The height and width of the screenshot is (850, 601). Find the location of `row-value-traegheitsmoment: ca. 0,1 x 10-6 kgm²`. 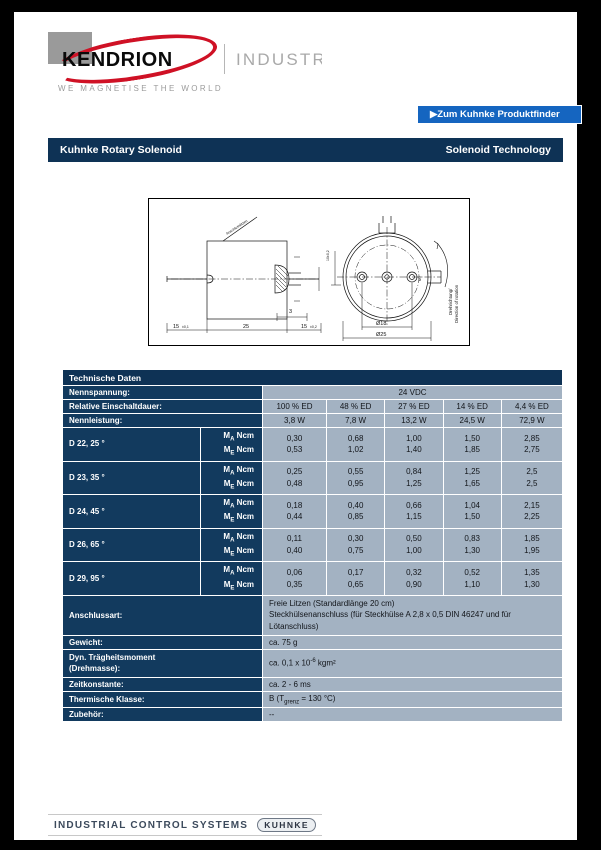

row-value-traegheitsmoment: ca. 0,1 x 10-6 kgm² is located at coordinates (412, 663).